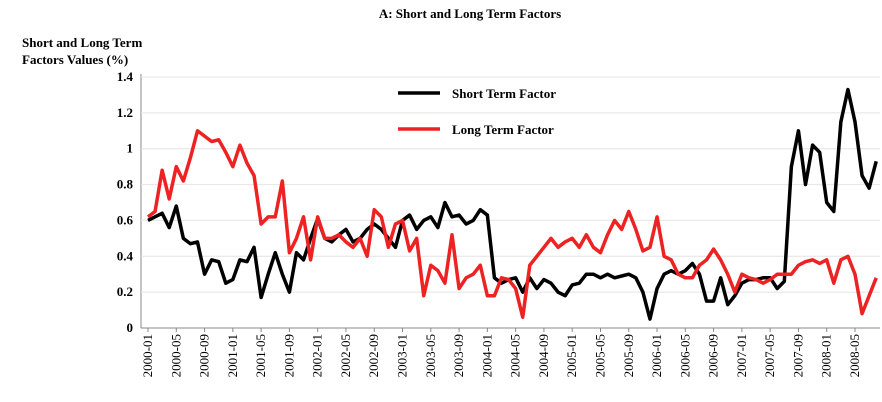 This screenshot has width=882, height=402. I want to click on y-axis-label: Short and Long Term, so click(82, 42).